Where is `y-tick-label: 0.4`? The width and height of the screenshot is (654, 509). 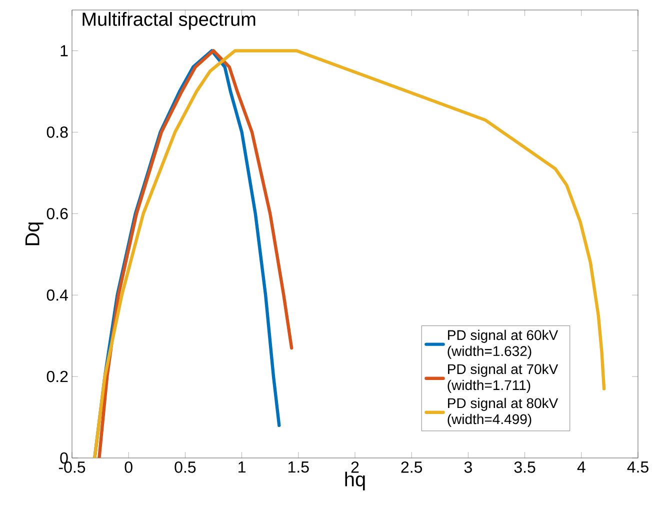
y-tick-label: 0.4 is located at coordinates (57, 295).